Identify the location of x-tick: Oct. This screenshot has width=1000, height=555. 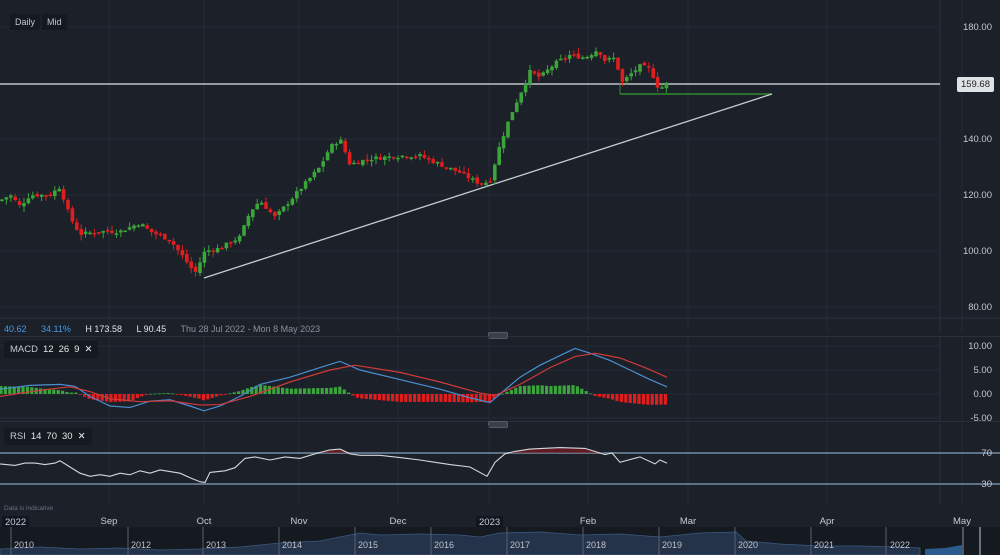
(204, 521).